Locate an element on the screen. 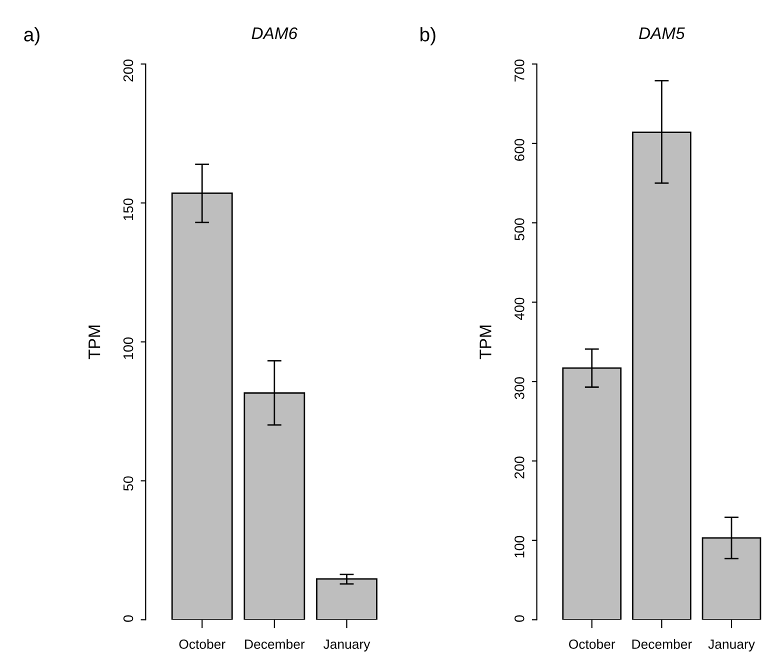  y-tick-label: 700 is located at coordinates (519, 71).